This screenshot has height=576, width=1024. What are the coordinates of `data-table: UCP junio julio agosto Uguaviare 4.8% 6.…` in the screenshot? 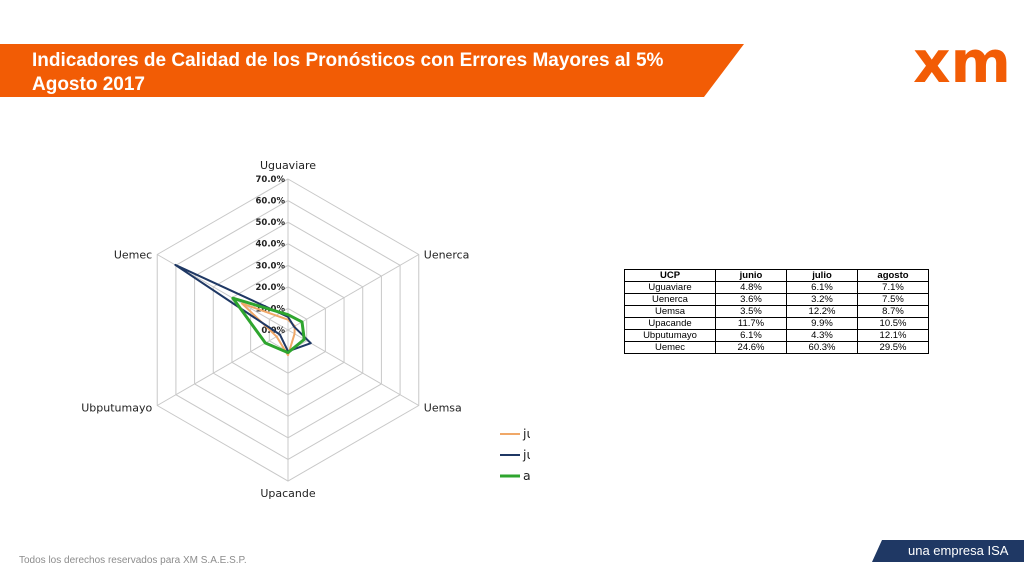 It's located at (776, 311).